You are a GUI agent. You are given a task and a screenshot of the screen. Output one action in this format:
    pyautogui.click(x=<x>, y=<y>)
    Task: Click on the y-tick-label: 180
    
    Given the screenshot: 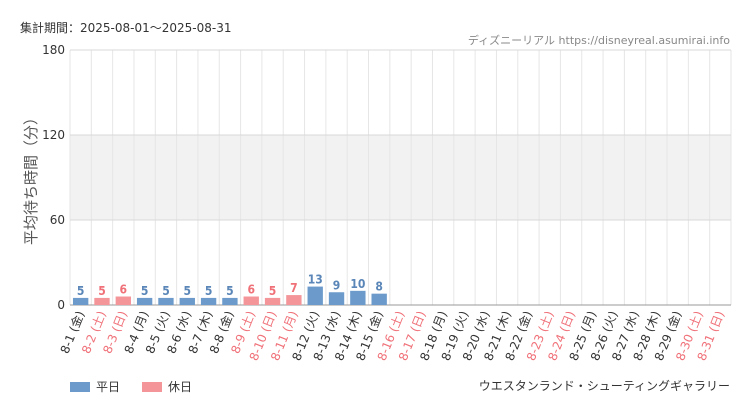 What is the action you would take?
    pyautogui.click(x=53, y=50)
    